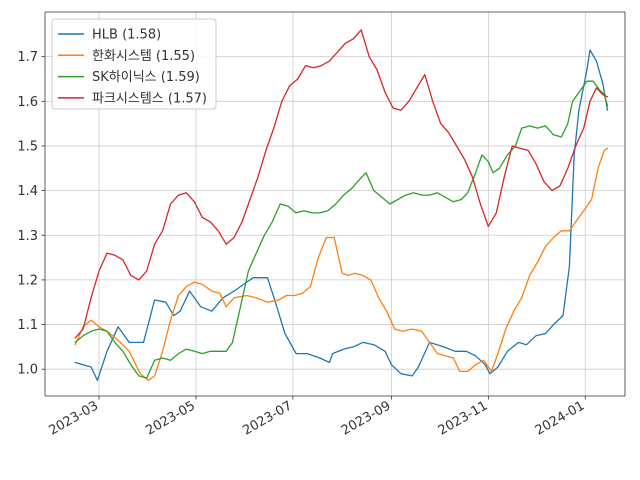 This screenshot has height=480, width=640. I want to click on y-tick-label: 1.0, so click(27, 370).